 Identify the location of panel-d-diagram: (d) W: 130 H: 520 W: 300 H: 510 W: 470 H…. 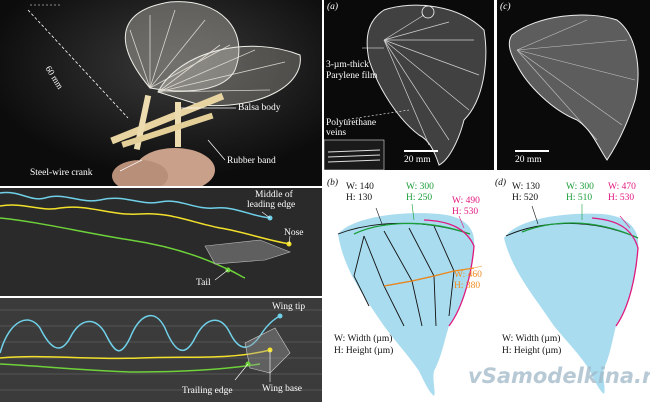
(571, 289).